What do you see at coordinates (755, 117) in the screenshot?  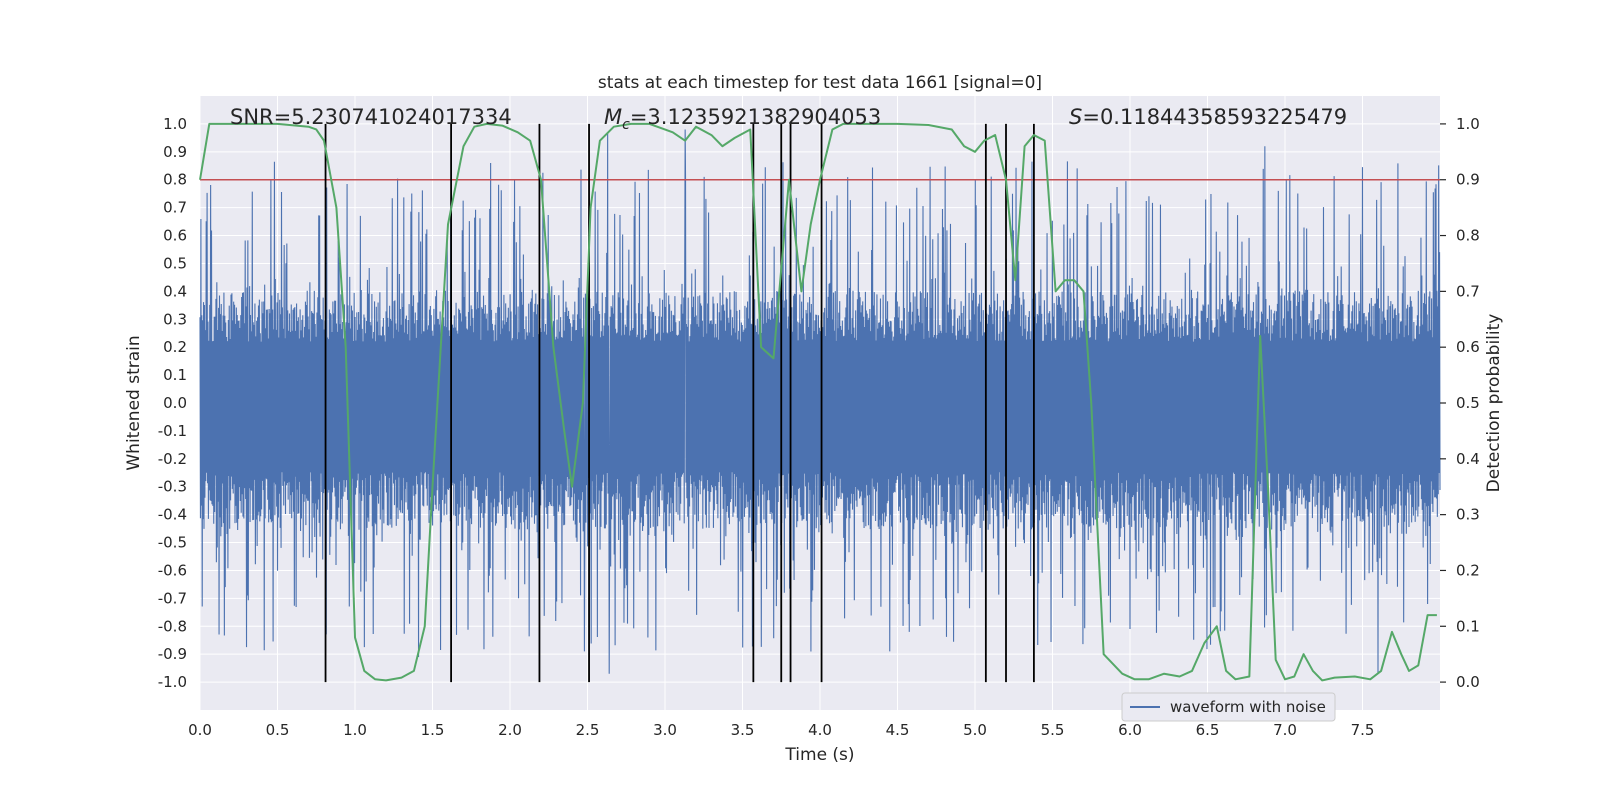 I see `chirp-mass-value: =3.1235921382904053` at bounding box center [755, 117].